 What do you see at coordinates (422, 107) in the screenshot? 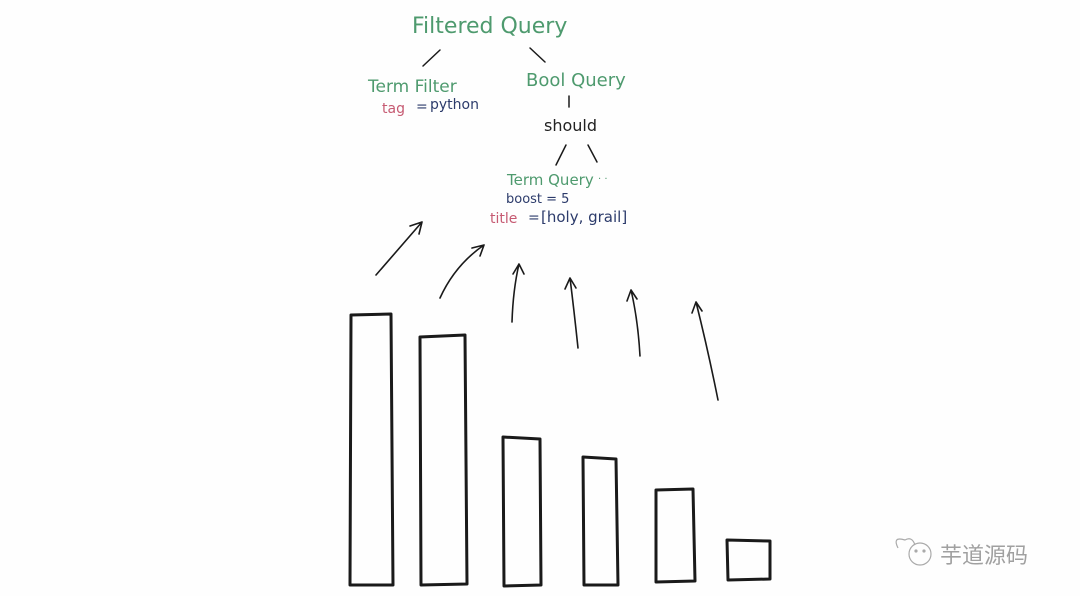
I see `term-filter-eq: =` at bounding box center [422, 107].